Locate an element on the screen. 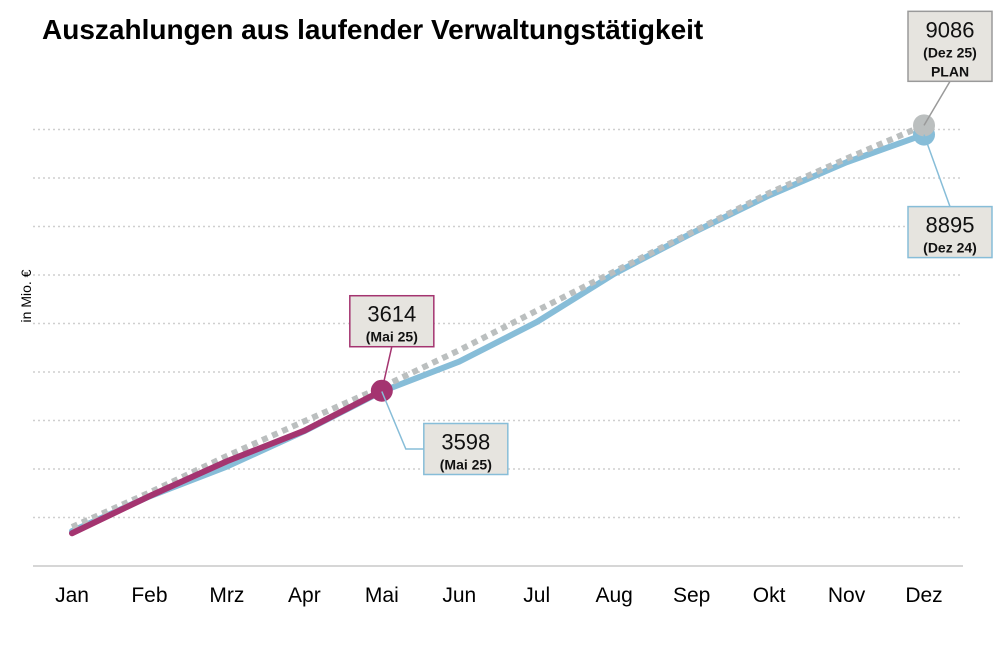 The image size is (1008, 672). x-tick-label: Apr is located at coordinates (304, 595).